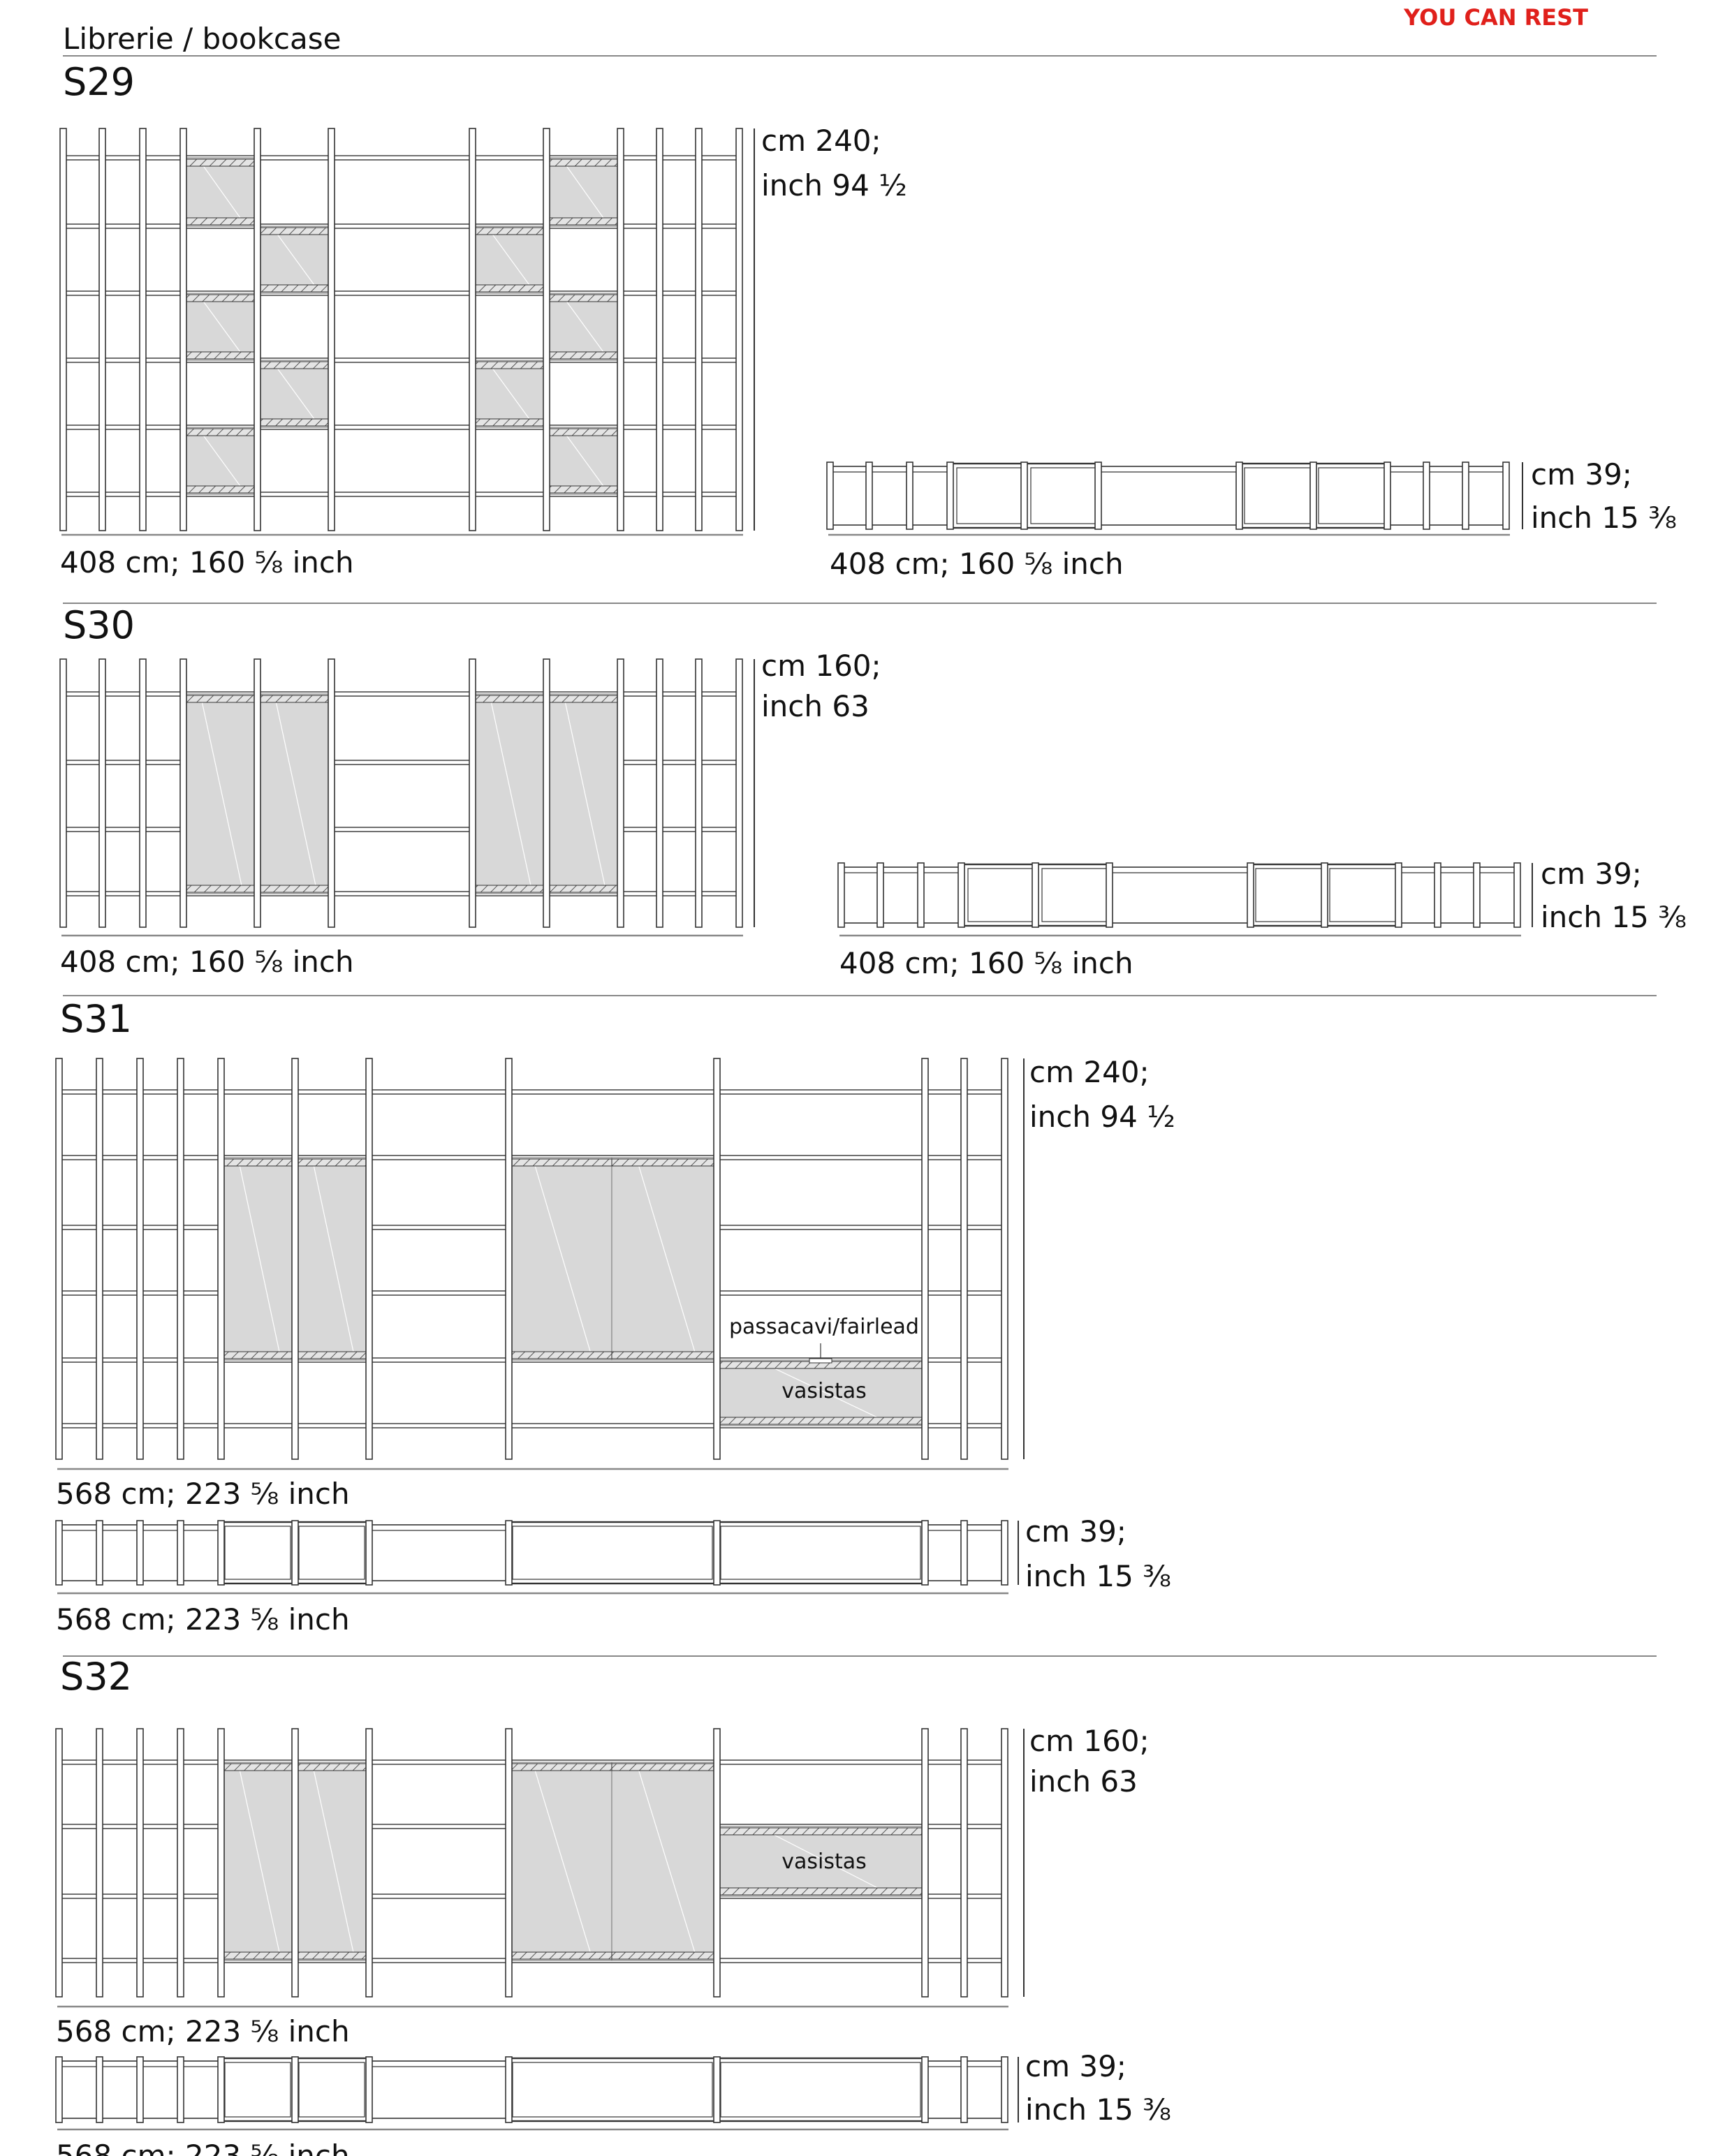 The width and height of the screenshot is (1732, 2156). I want to click on model-title-s30: S30, so click(99, 625).